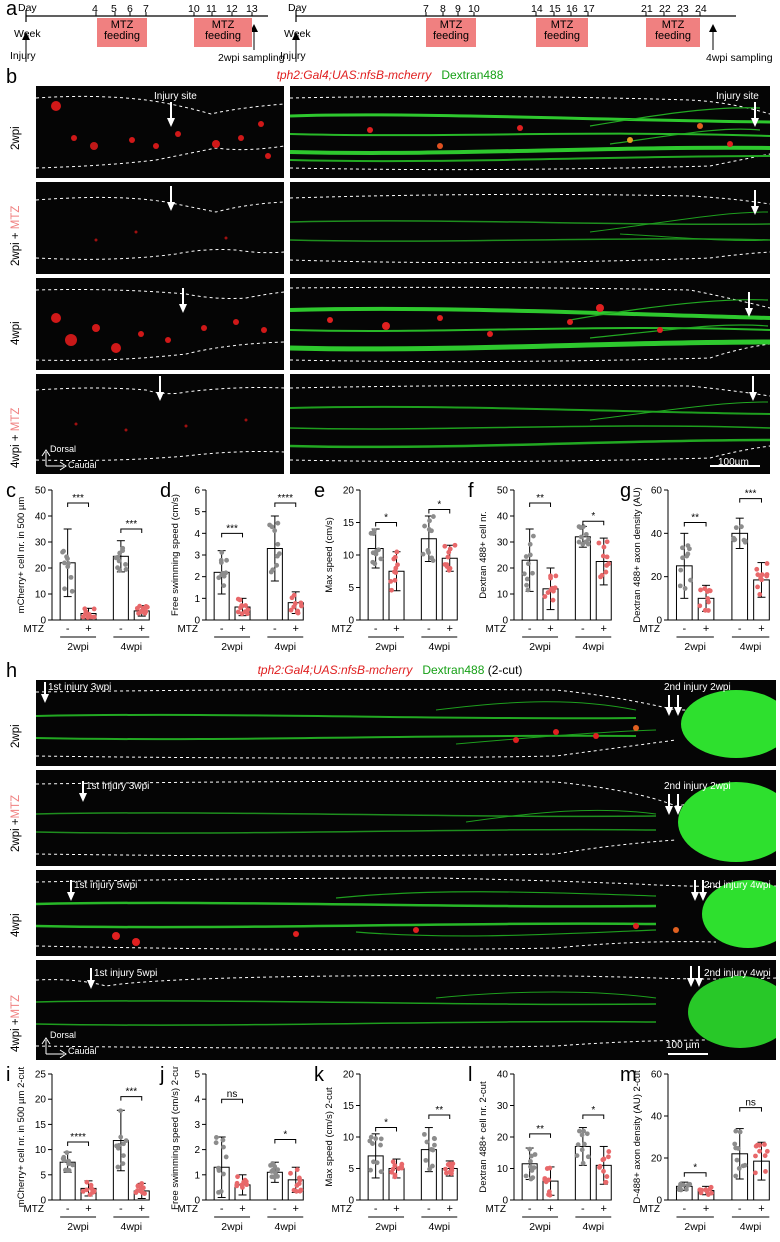 This screenshot has height=1242, width=780. I want to click on timeline-right-tick: 9, so click(458, 9).